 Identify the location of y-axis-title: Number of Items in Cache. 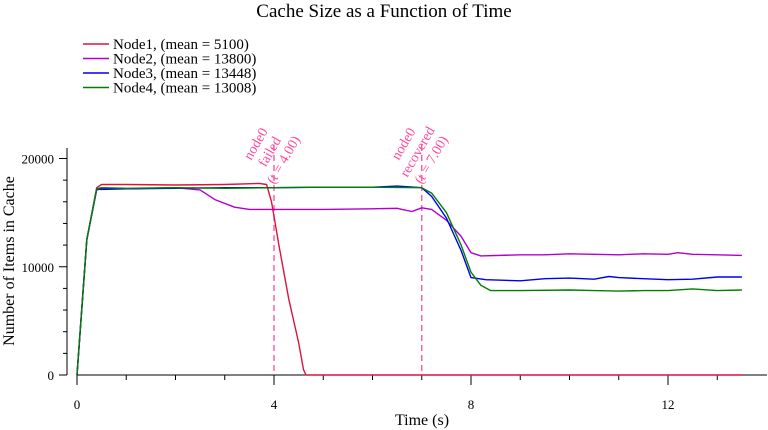
(9, 261).